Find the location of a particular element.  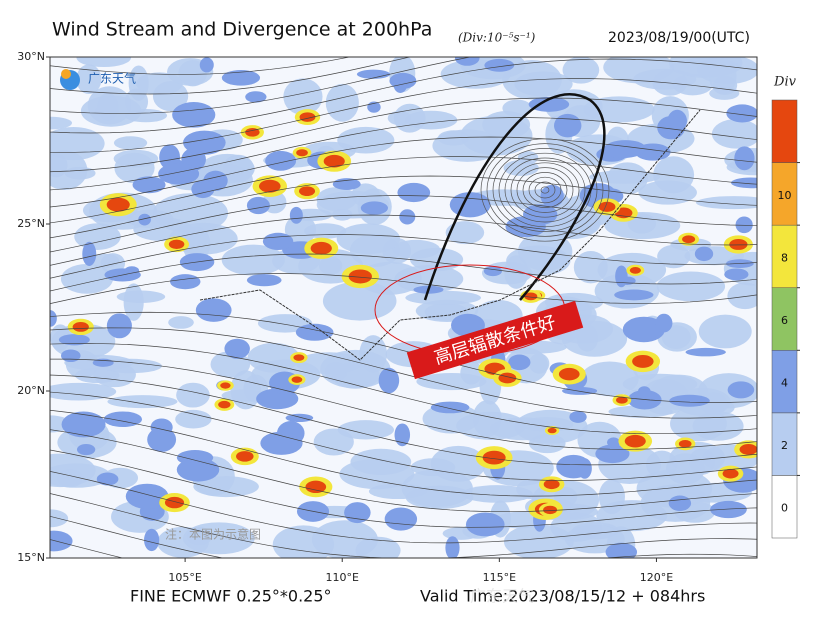

vortex-line is located at coordinates (545, 190).